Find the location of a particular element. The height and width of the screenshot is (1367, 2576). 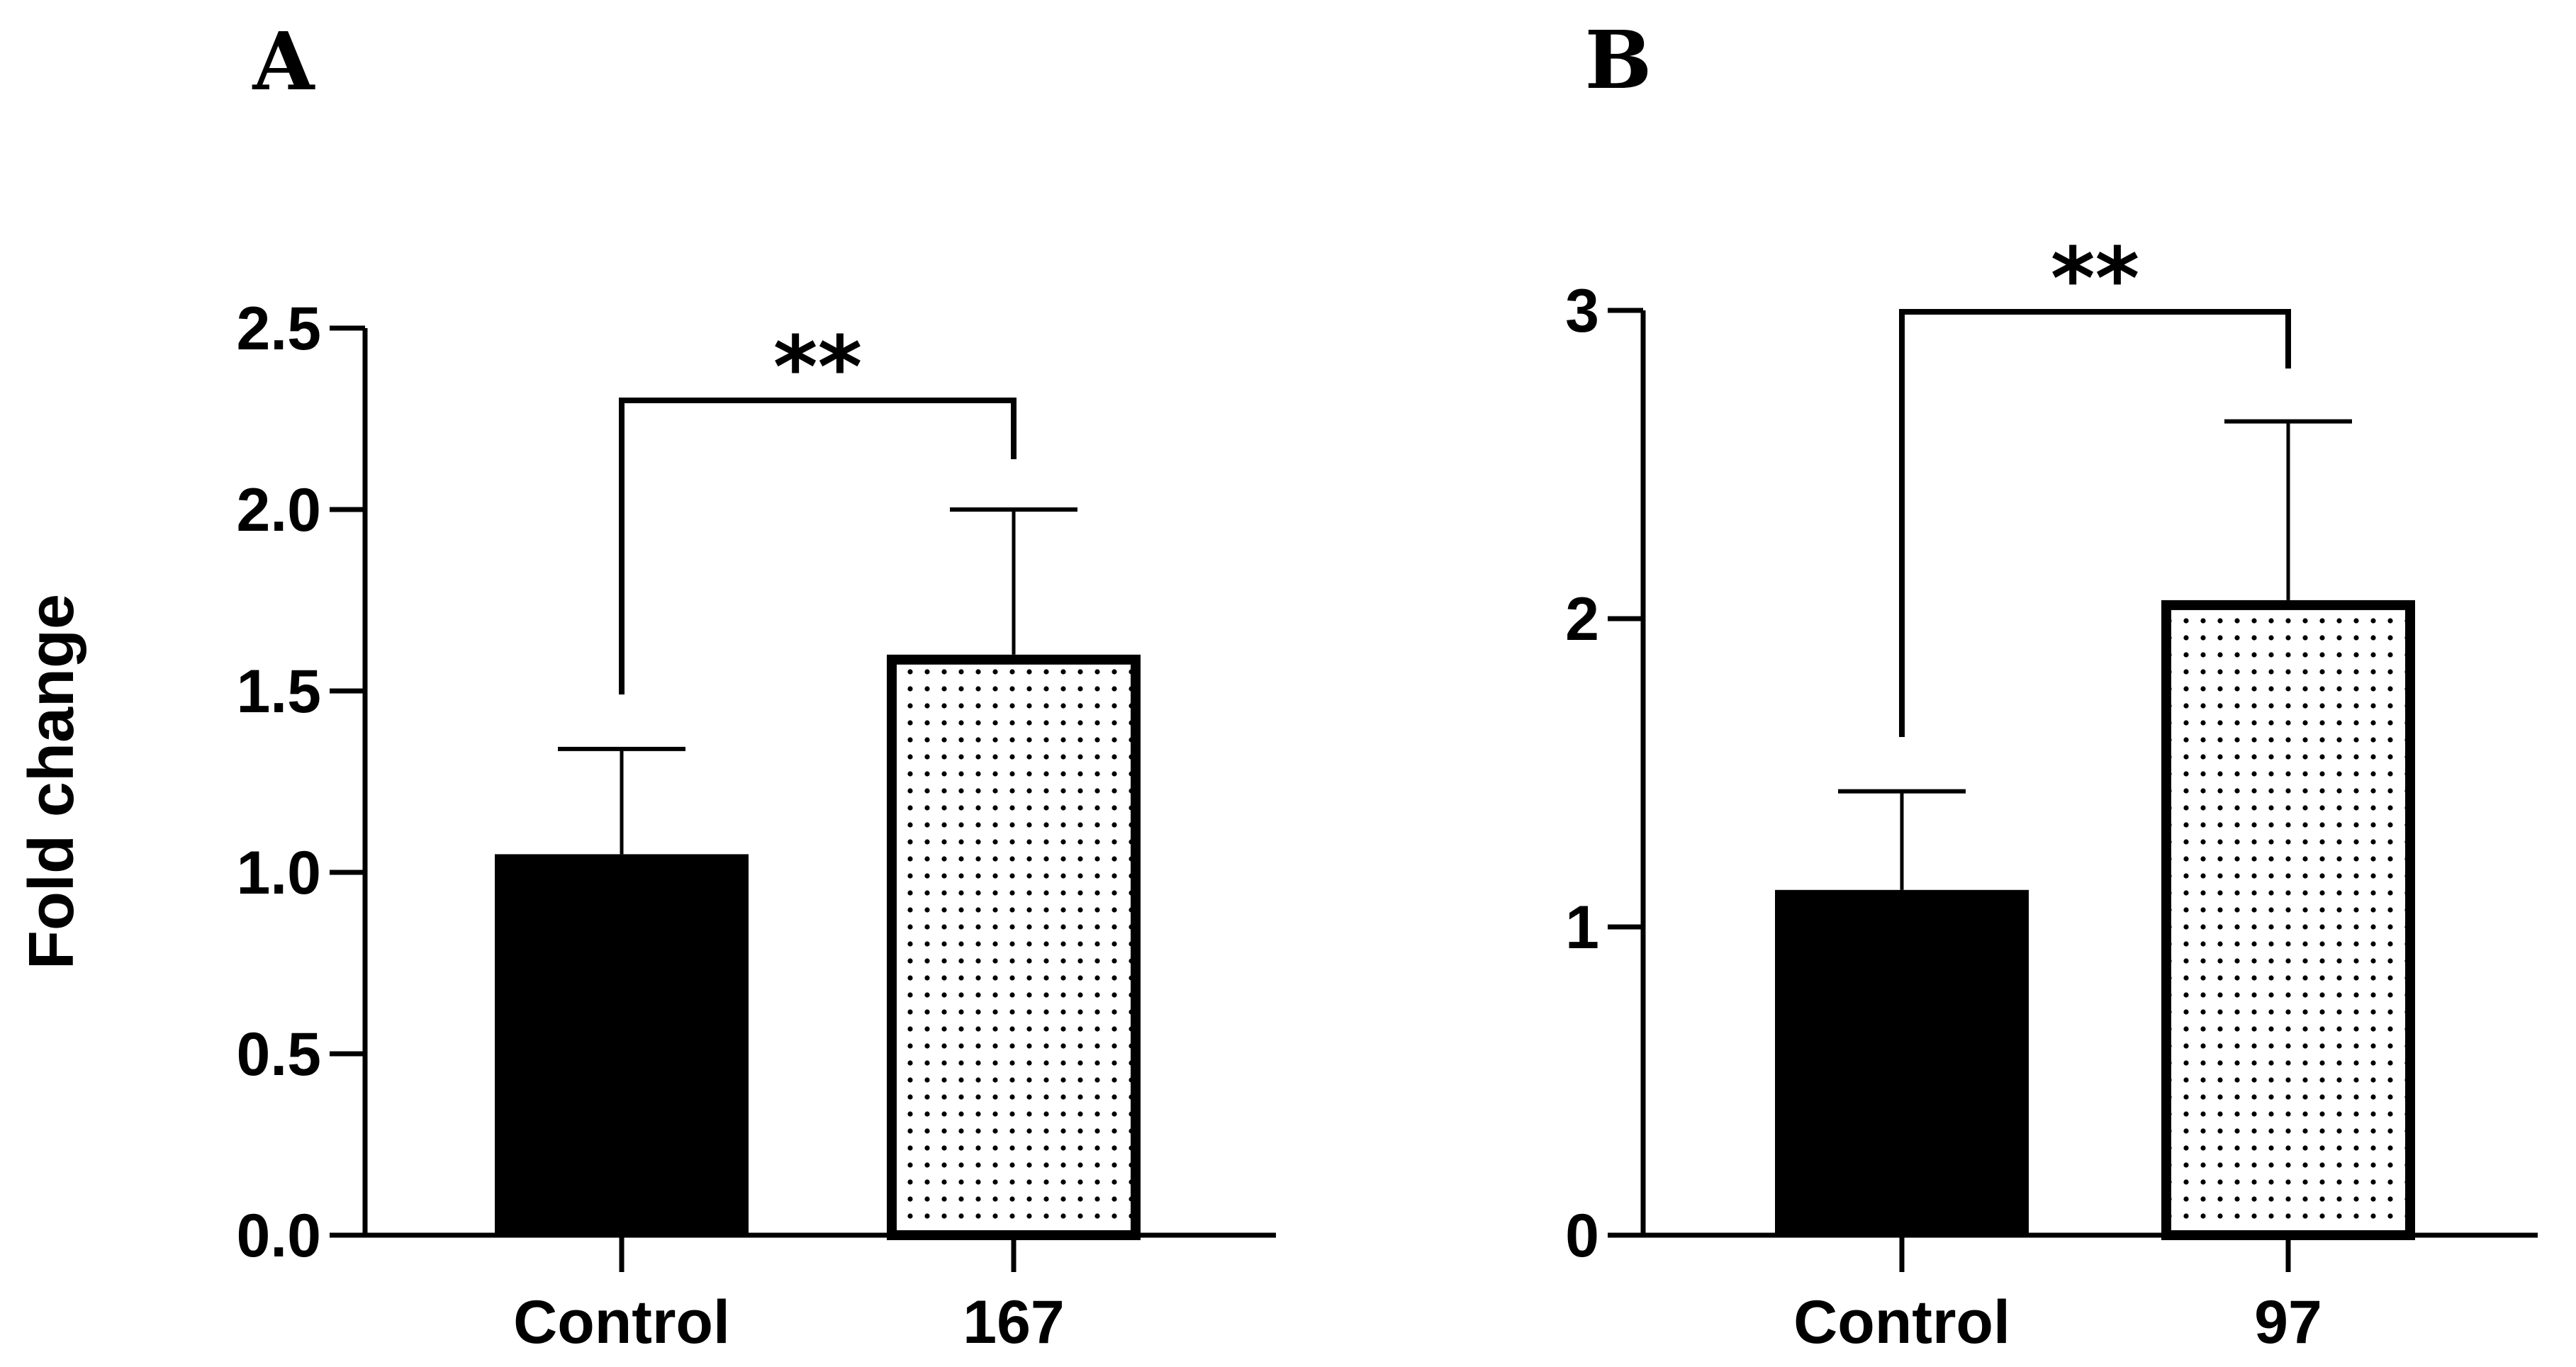

panel-b-x-tick-label: 97 is located at coordinates (2288, 1322).